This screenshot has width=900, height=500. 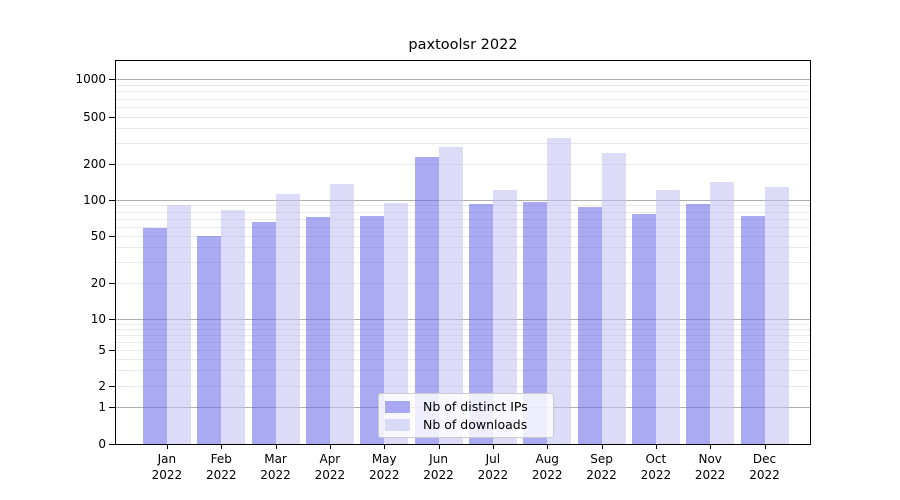 I want to click on legend-item-downloads: Nb of downloads, so click(x=465, y=425).